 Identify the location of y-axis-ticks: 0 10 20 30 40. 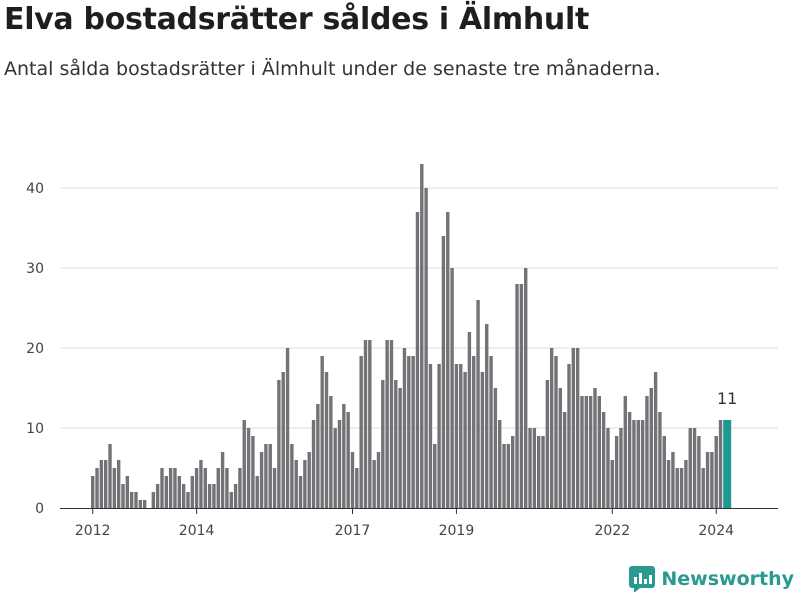
(35, 349).